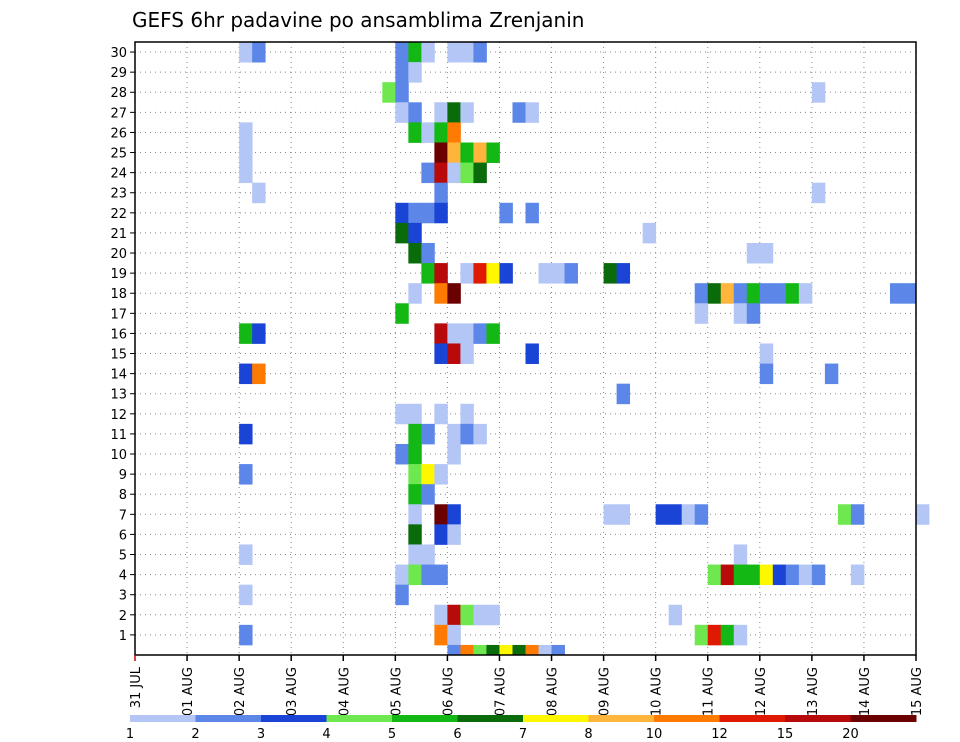  What do you see at coordinates (118, 274) in the screenshot?
I see `y-tick-label: 19` at bounding box center [118, 274].